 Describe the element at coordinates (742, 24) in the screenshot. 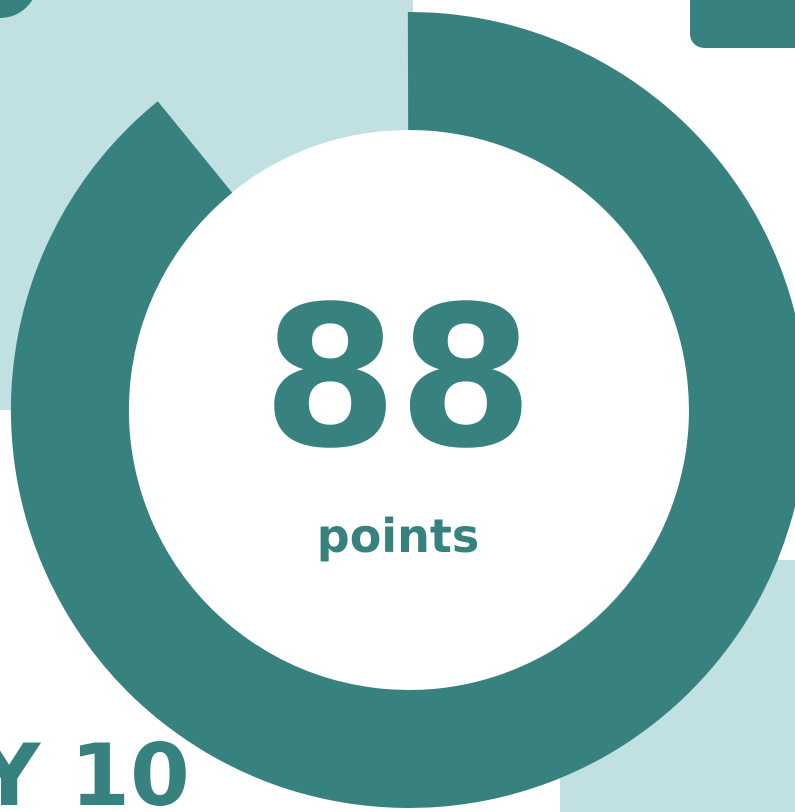

I see `decor-shape` at that location.